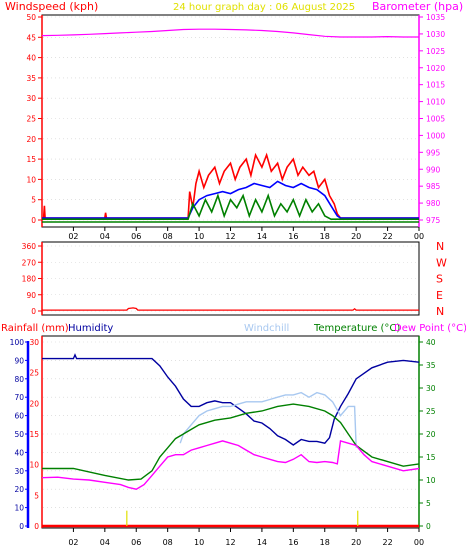  What do you see at coordinates (31, 119) in the screenshot?
I see `left-tick-label: 25` at bounding box center [31, 119].